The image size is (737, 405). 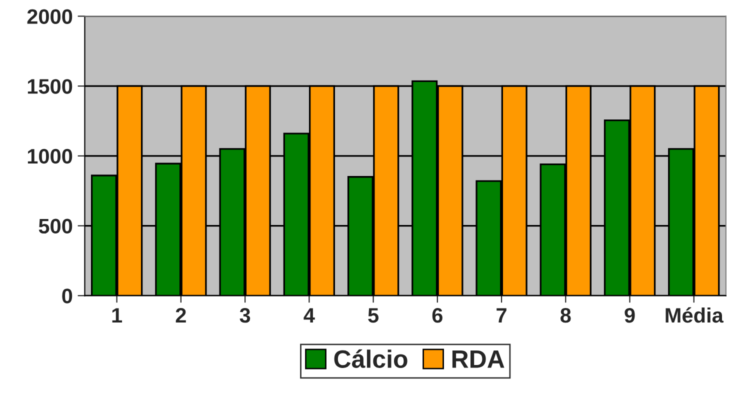 I want to click on y-tick-label: 0, so click(x=67, y=296).